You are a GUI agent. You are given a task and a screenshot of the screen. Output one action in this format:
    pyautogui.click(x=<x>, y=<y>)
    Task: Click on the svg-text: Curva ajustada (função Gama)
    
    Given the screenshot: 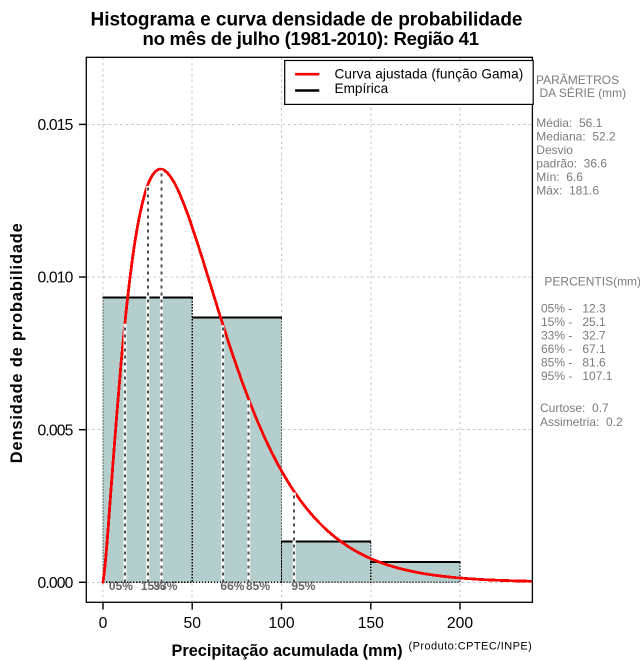 What is the action you would take?
    pyautogui.click(x=429, y=73)
    